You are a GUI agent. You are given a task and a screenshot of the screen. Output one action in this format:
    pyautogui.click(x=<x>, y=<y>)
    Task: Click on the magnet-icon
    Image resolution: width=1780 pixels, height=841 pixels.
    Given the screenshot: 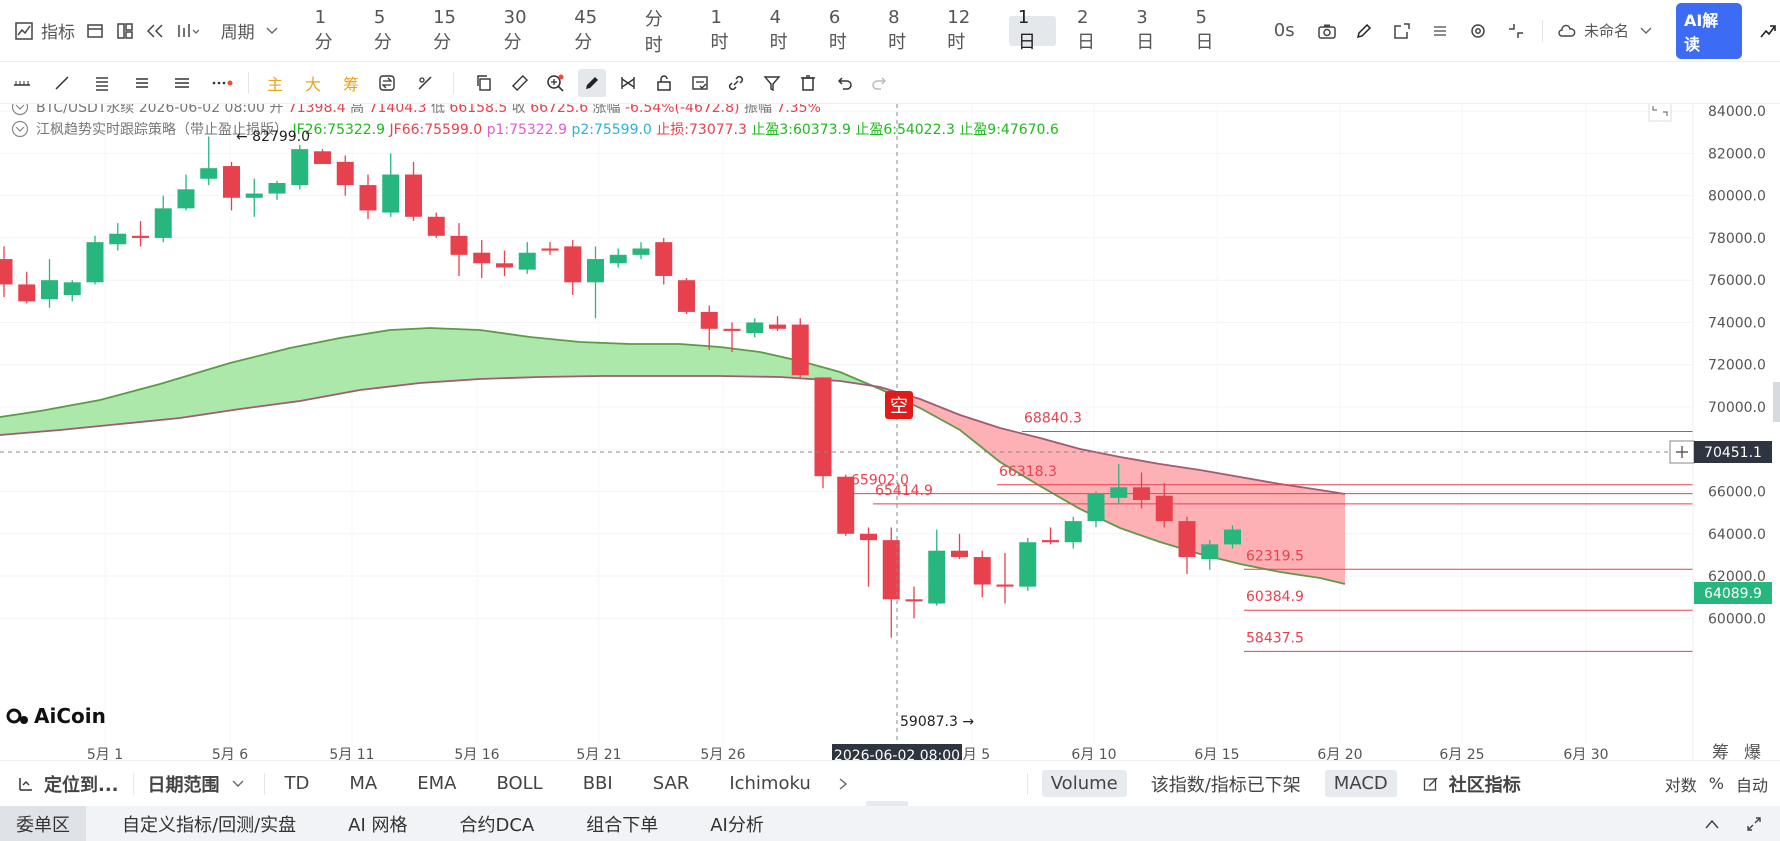 What is the action you would take?
    pyautogui.click(x=628, y=83)
    